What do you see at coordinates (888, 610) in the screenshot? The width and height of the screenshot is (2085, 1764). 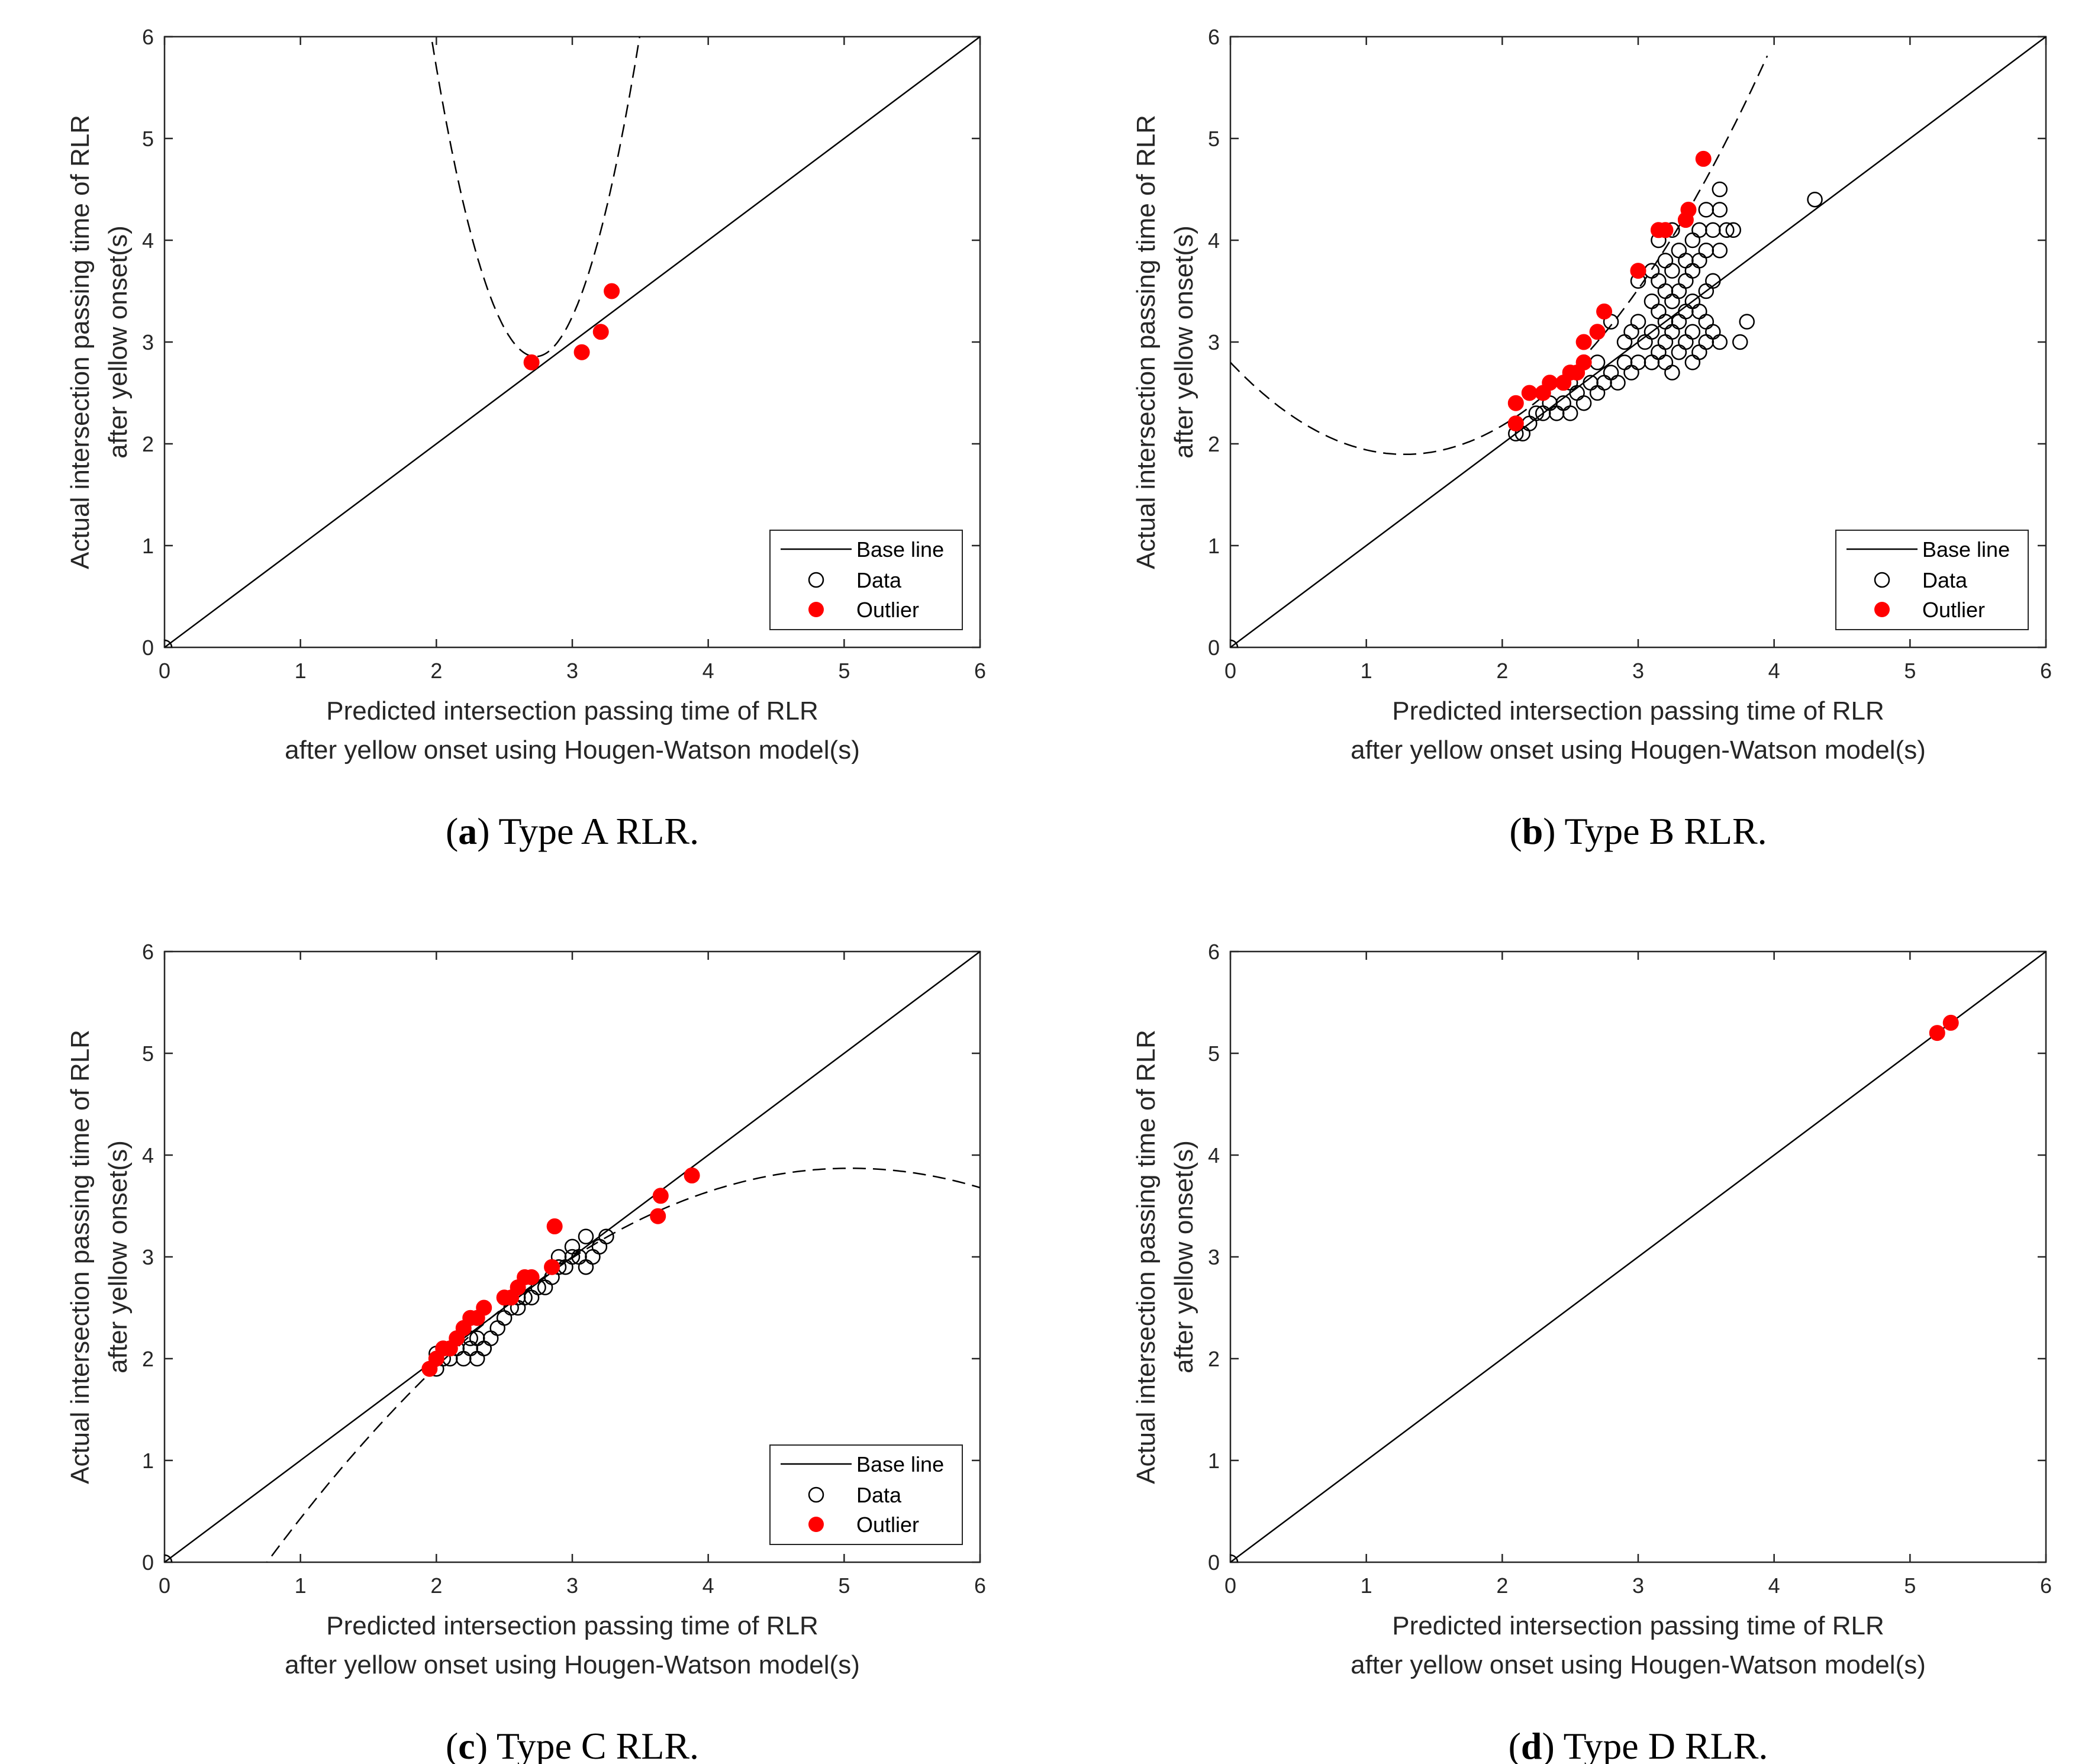 I see `legend-outlier-label: Outlier` at bounding box center [888, 610].